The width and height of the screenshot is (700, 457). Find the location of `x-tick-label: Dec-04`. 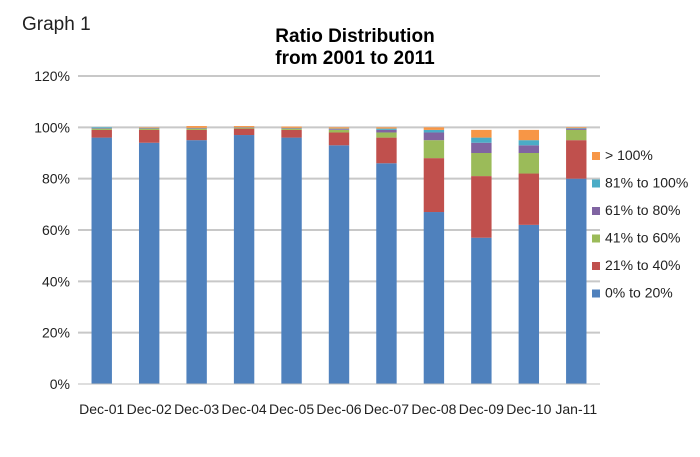

x-tick-label: Dec-04 is located at coordinates (244, 409).